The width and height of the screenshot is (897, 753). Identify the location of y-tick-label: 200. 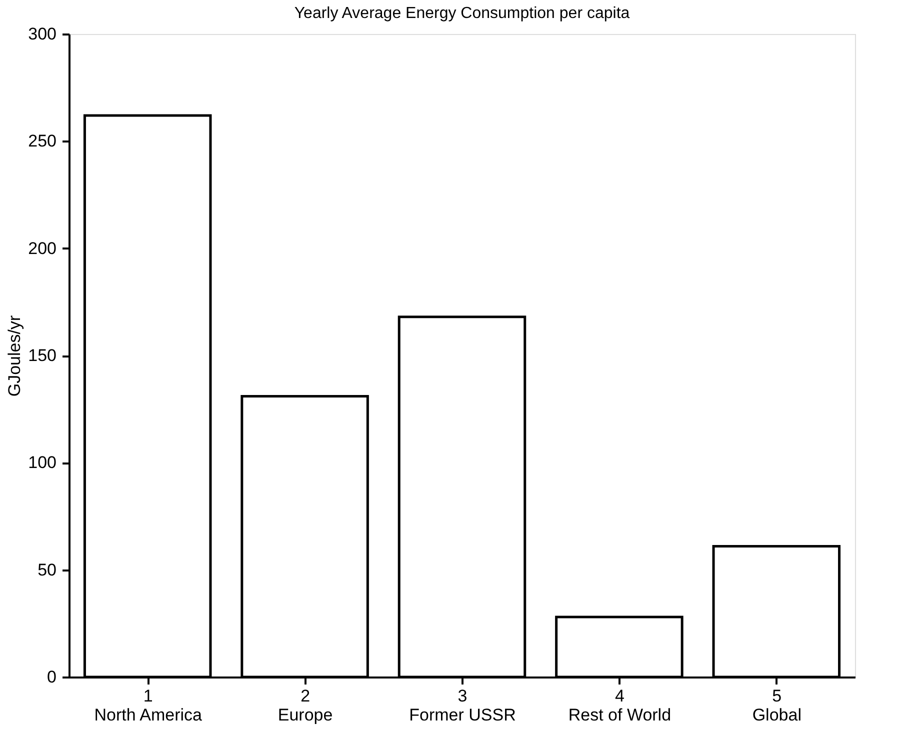
(42, 248).